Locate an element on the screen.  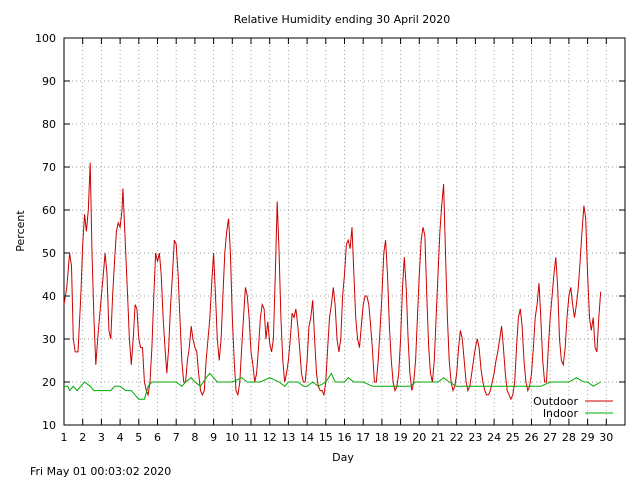
x-tick-label: 23 is located at coordinates (475, 437).